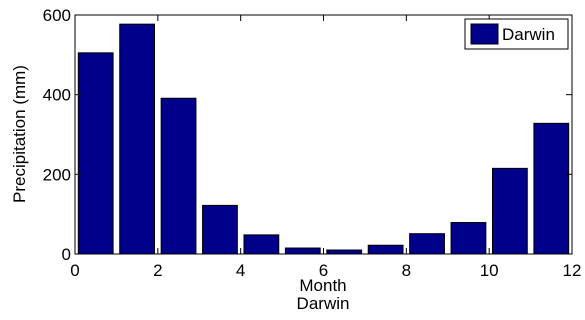 The width and height of the screenshot is (585, 320). Describe the element at coordinates (322, 285) in the screenshot. I see `x-axis-label: Month` at that location.